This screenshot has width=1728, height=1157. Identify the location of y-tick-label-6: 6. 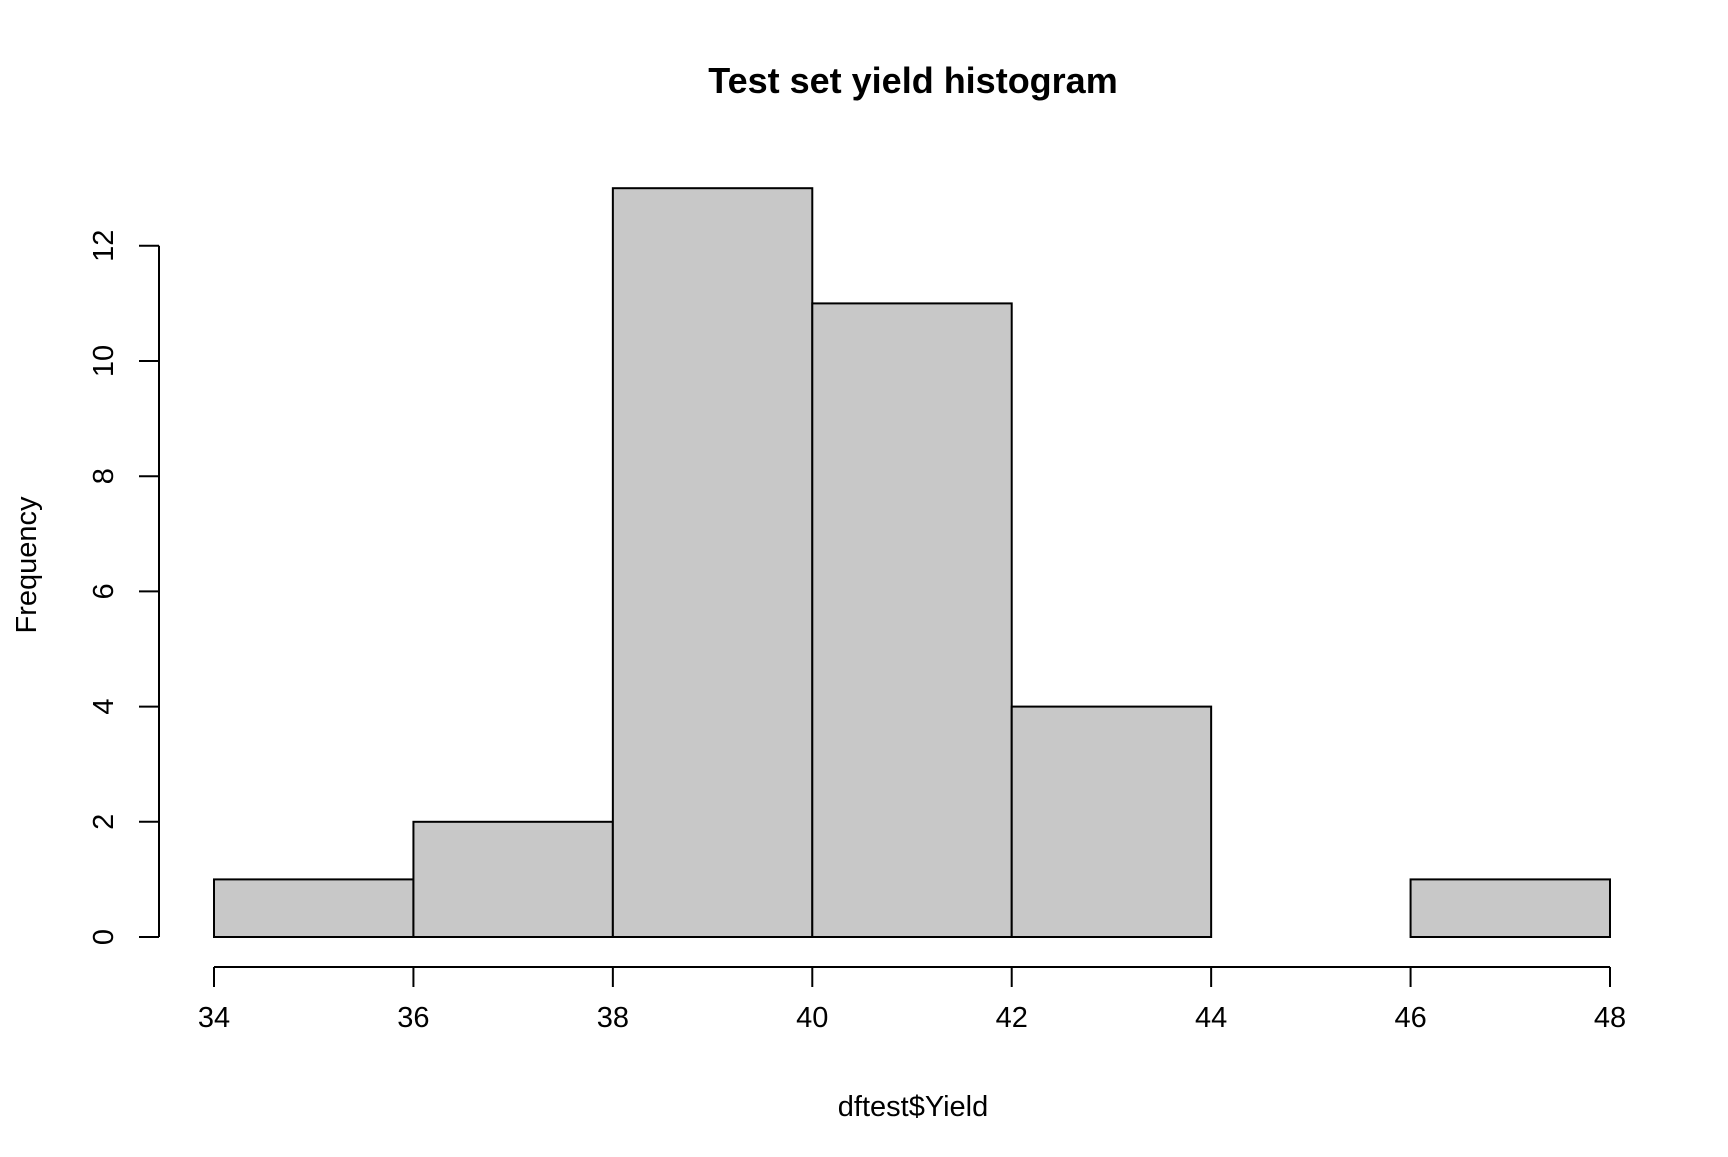
(104, 591).